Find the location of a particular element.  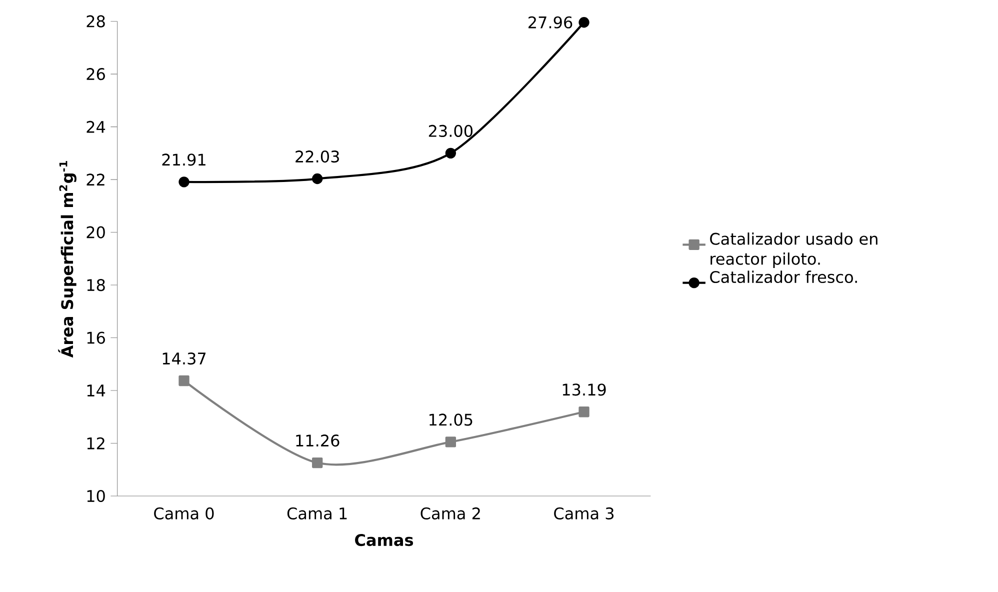

legend-label: Catalizador fresco. is located at coordinates (783, 277).